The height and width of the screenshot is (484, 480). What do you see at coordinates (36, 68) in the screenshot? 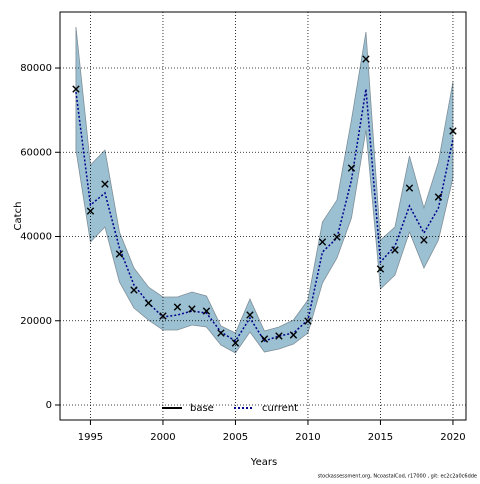
I see `y-tick-label: 80000` at bounding box center [36, 68].